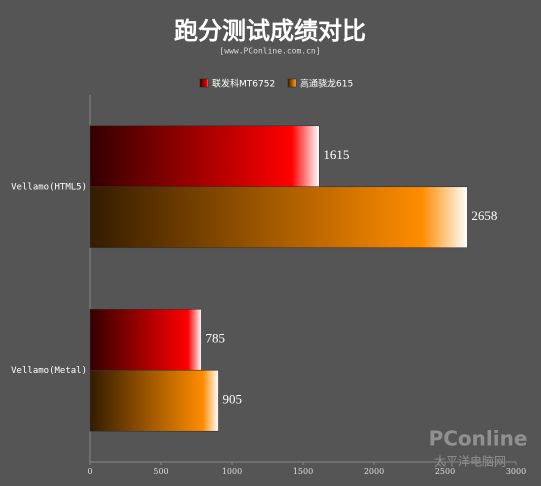  What do you see at coordinates (49, 371) in the screenshot?
I see `y-tick-label: Vellamo(Metal)` at bounding box center [49, 371].